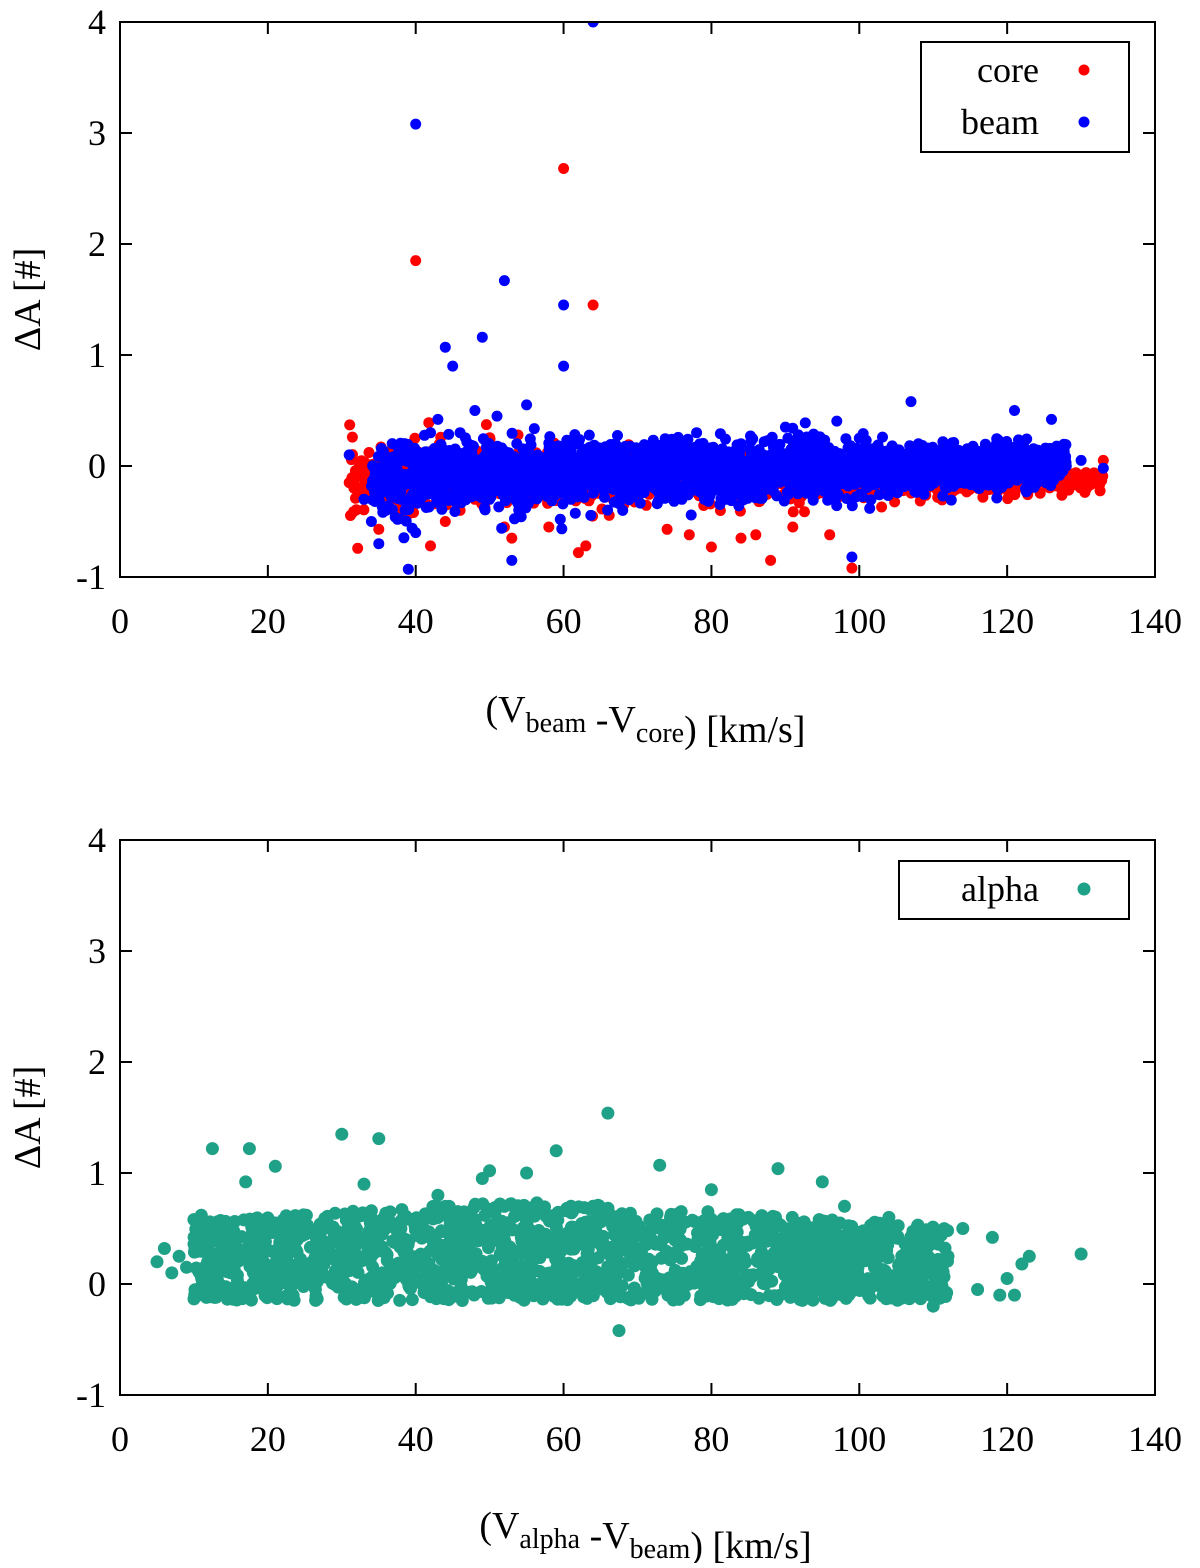 The height and width of the screenshot is (1568, 1200). Describe the element at coordinates (859, 1439) in the screenshot. I see `x-tick-label: 100` at that location.